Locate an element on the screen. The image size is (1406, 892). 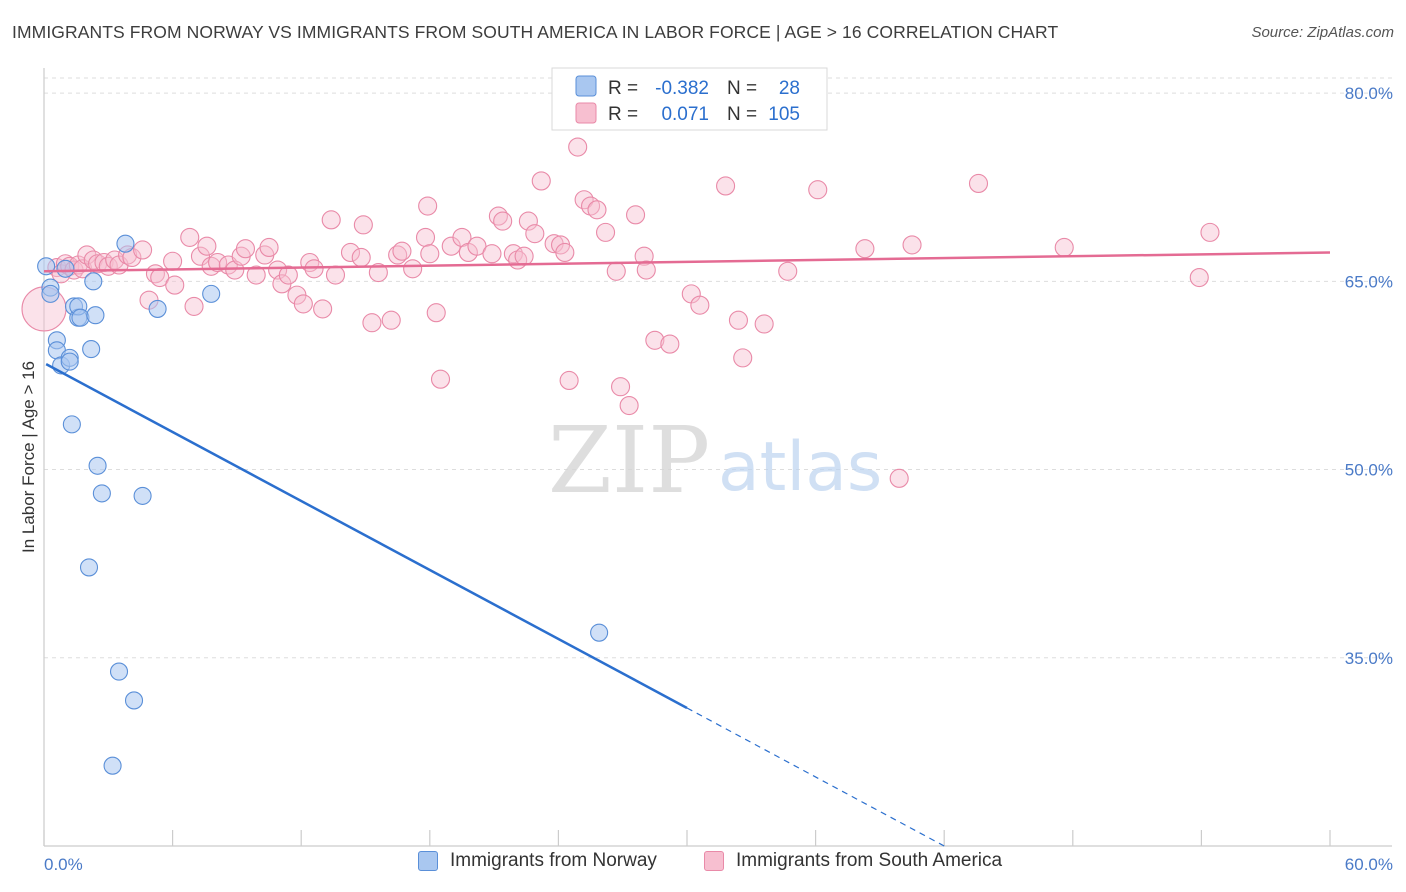
series-legend-norway: Immigrants from Norway is located at coordinates (537, 861).